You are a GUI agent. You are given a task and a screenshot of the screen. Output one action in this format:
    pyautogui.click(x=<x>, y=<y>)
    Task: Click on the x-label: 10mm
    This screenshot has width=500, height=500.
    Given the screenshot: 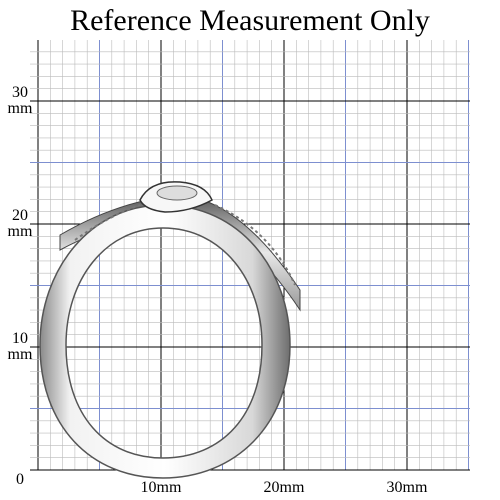 What is the action you would take?
    pyautogui.click(x=161, y=487)
    